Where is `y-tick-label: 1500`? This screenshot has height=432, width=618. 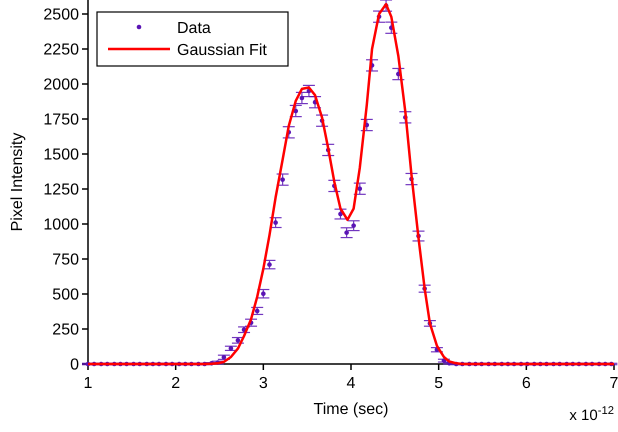 y-tick-label: 1500 is located at coordinates (61, 155).